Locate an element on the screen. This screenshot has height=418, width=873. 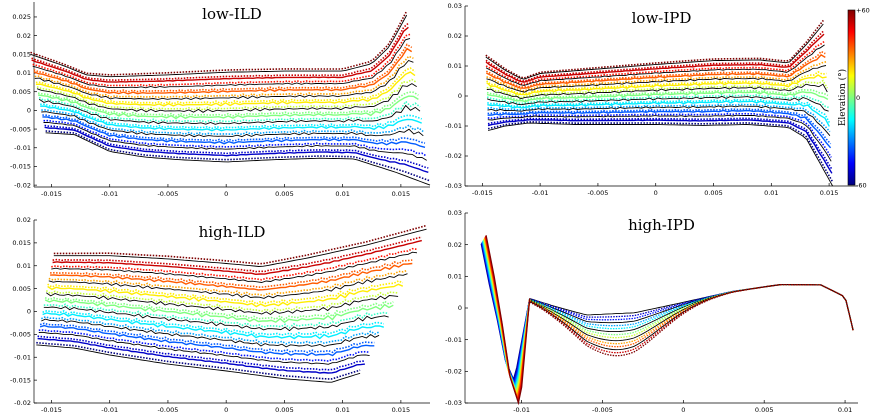
y-tick-label: -0.02 is located at coordinates (22, 403).